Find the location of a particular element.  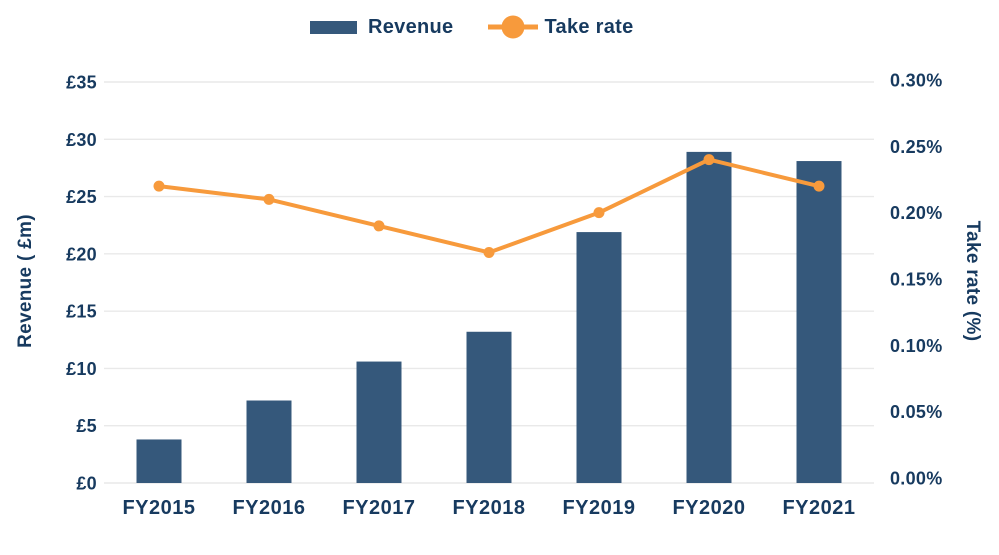

left-axis-tick-label: £25 is located at coordinates (81, 197).